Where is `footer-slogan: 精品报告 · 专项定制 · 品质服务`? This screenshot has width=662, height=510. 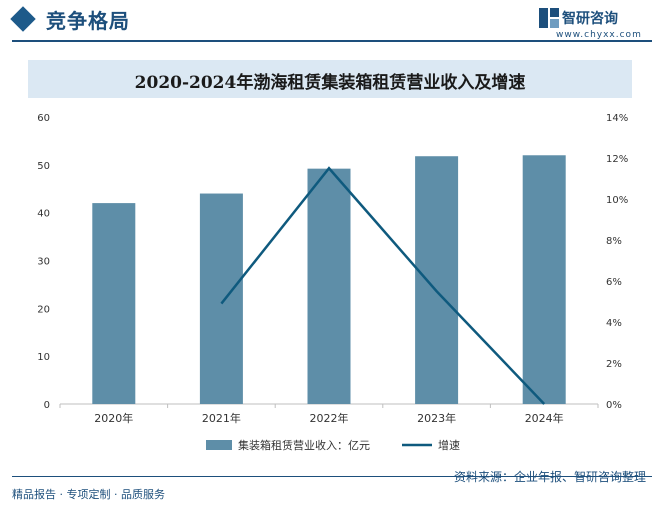 footer-slogan: 精品报告 · 专项定制 · 品质服务 is located at coordinates (88, 494).